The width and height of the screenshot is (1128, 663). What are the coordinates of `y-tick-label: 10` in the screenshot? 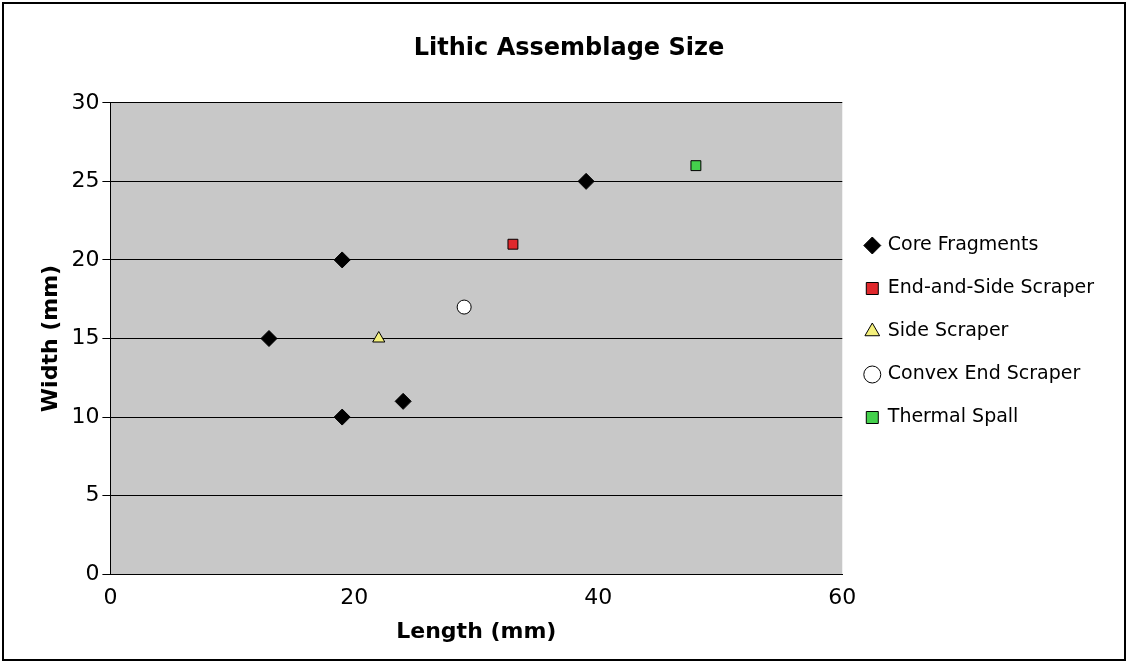 It's located at (85, 415).